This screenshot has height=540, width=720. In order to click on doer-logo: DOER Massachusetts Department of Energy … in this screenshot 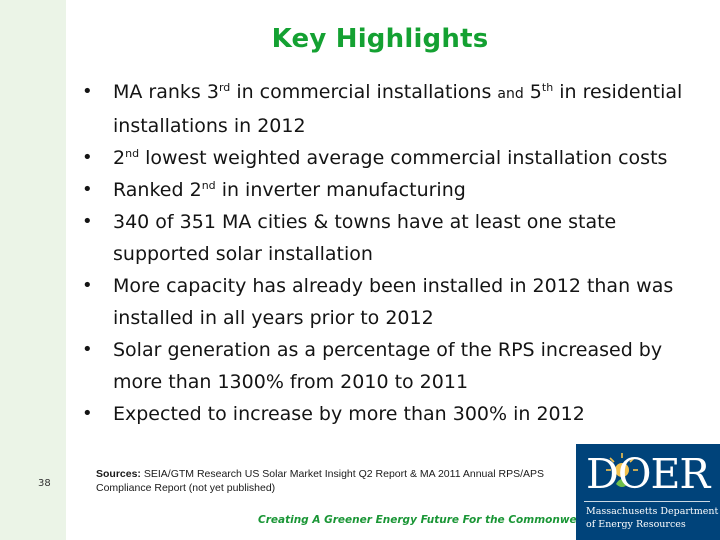, I will do `click(648, 492)`.